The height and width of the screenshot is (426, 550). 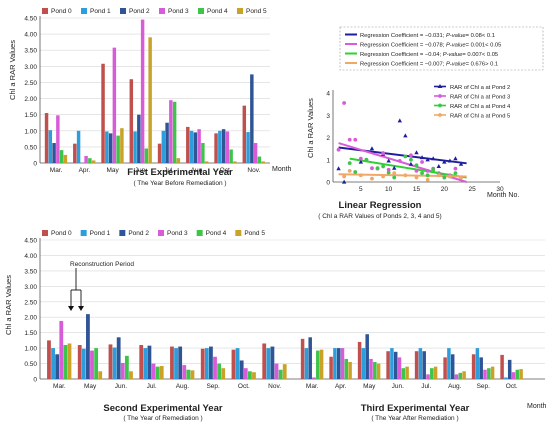 I want to click on y-tick-label: 3.00, so click(x=30, y=67).